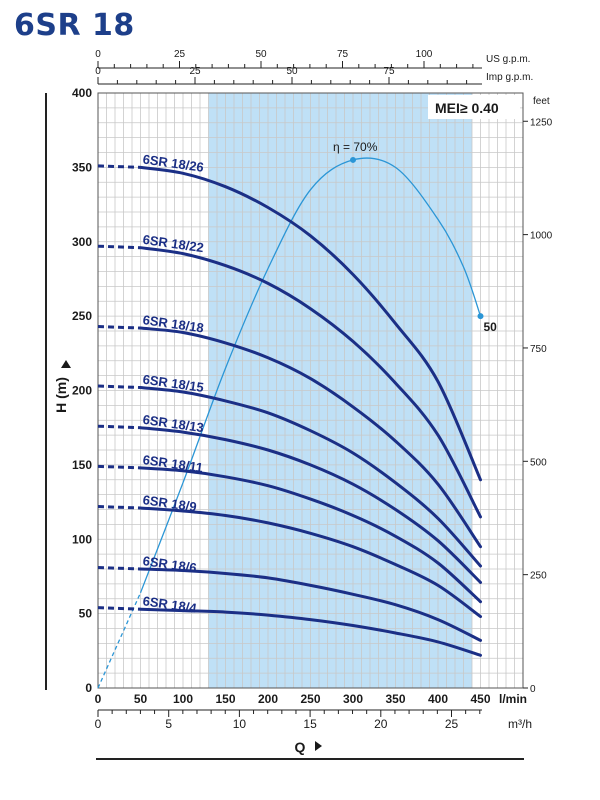  What do you see at coordinates (82, 391) in the screenshot?
I see `y-tick-label: 200` at bounding box center [82, 391].